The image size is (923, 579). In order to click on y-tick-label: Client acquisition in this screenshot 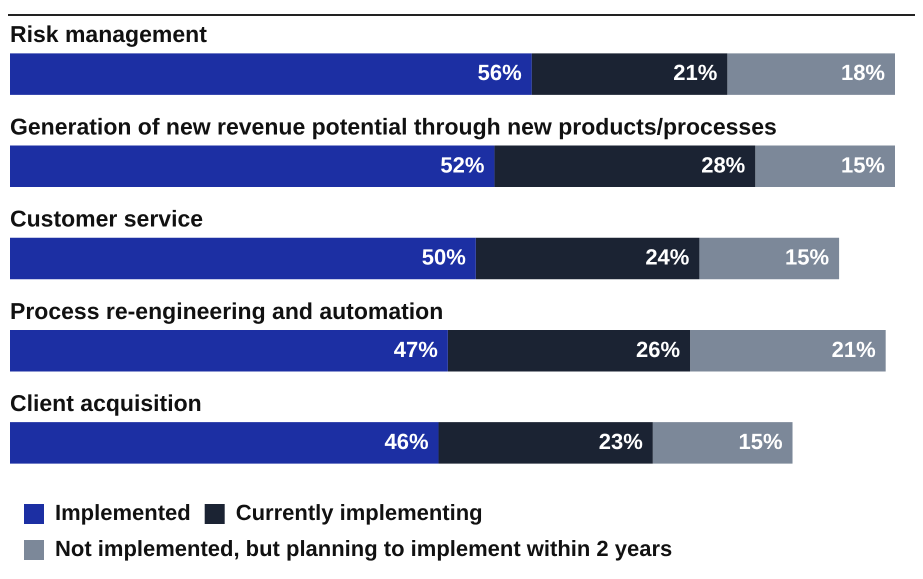, I will do `click(106, 403)`.